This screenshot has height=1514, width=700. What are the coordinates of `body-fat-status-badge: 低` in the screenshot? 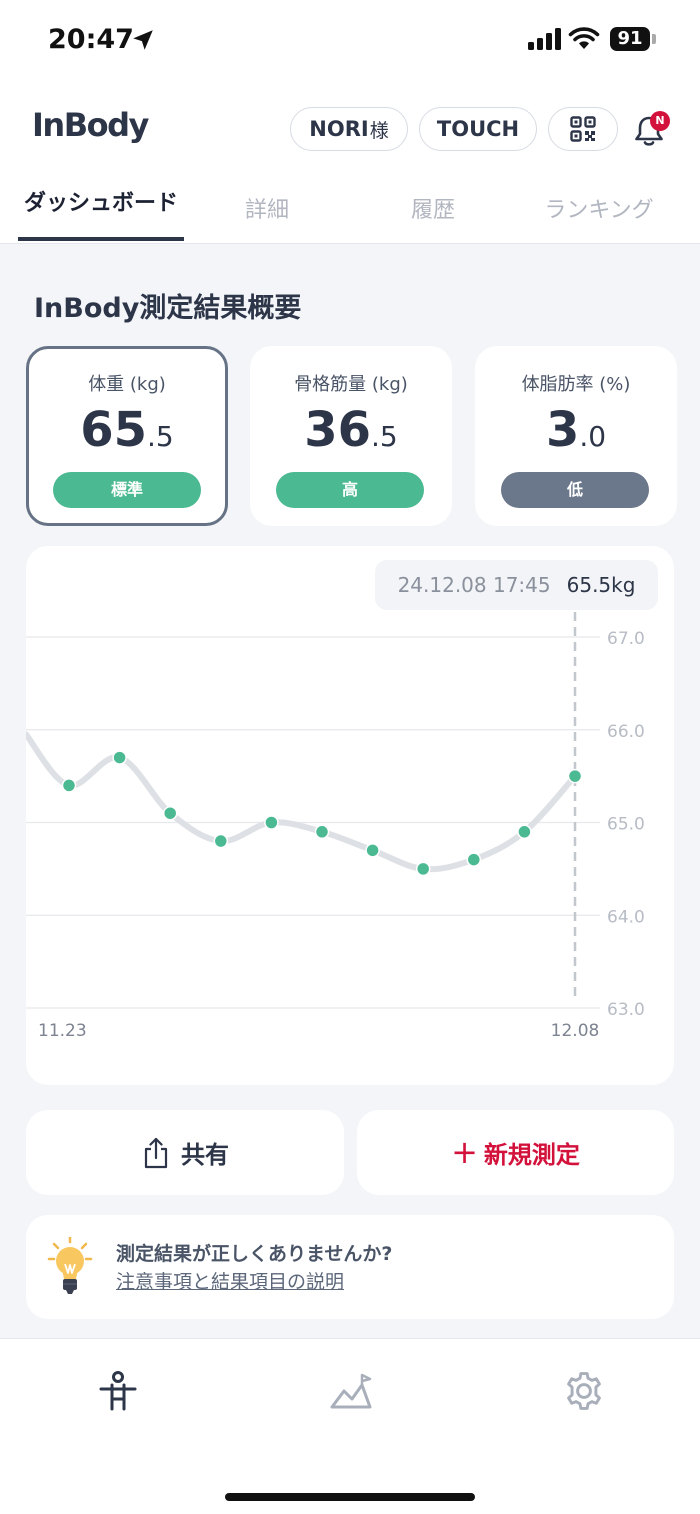 It's located at (575, 490).